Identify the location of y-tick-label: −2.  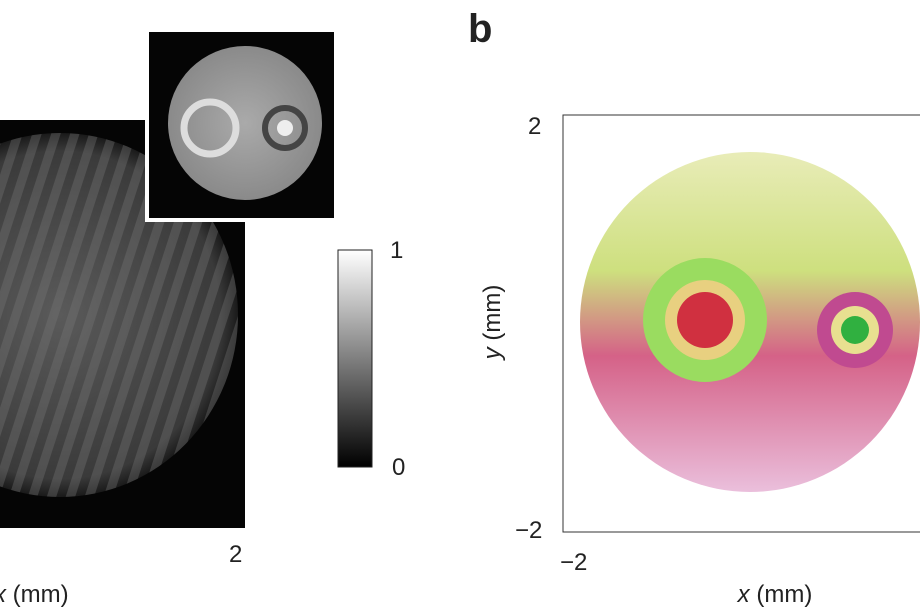
(528, 530).